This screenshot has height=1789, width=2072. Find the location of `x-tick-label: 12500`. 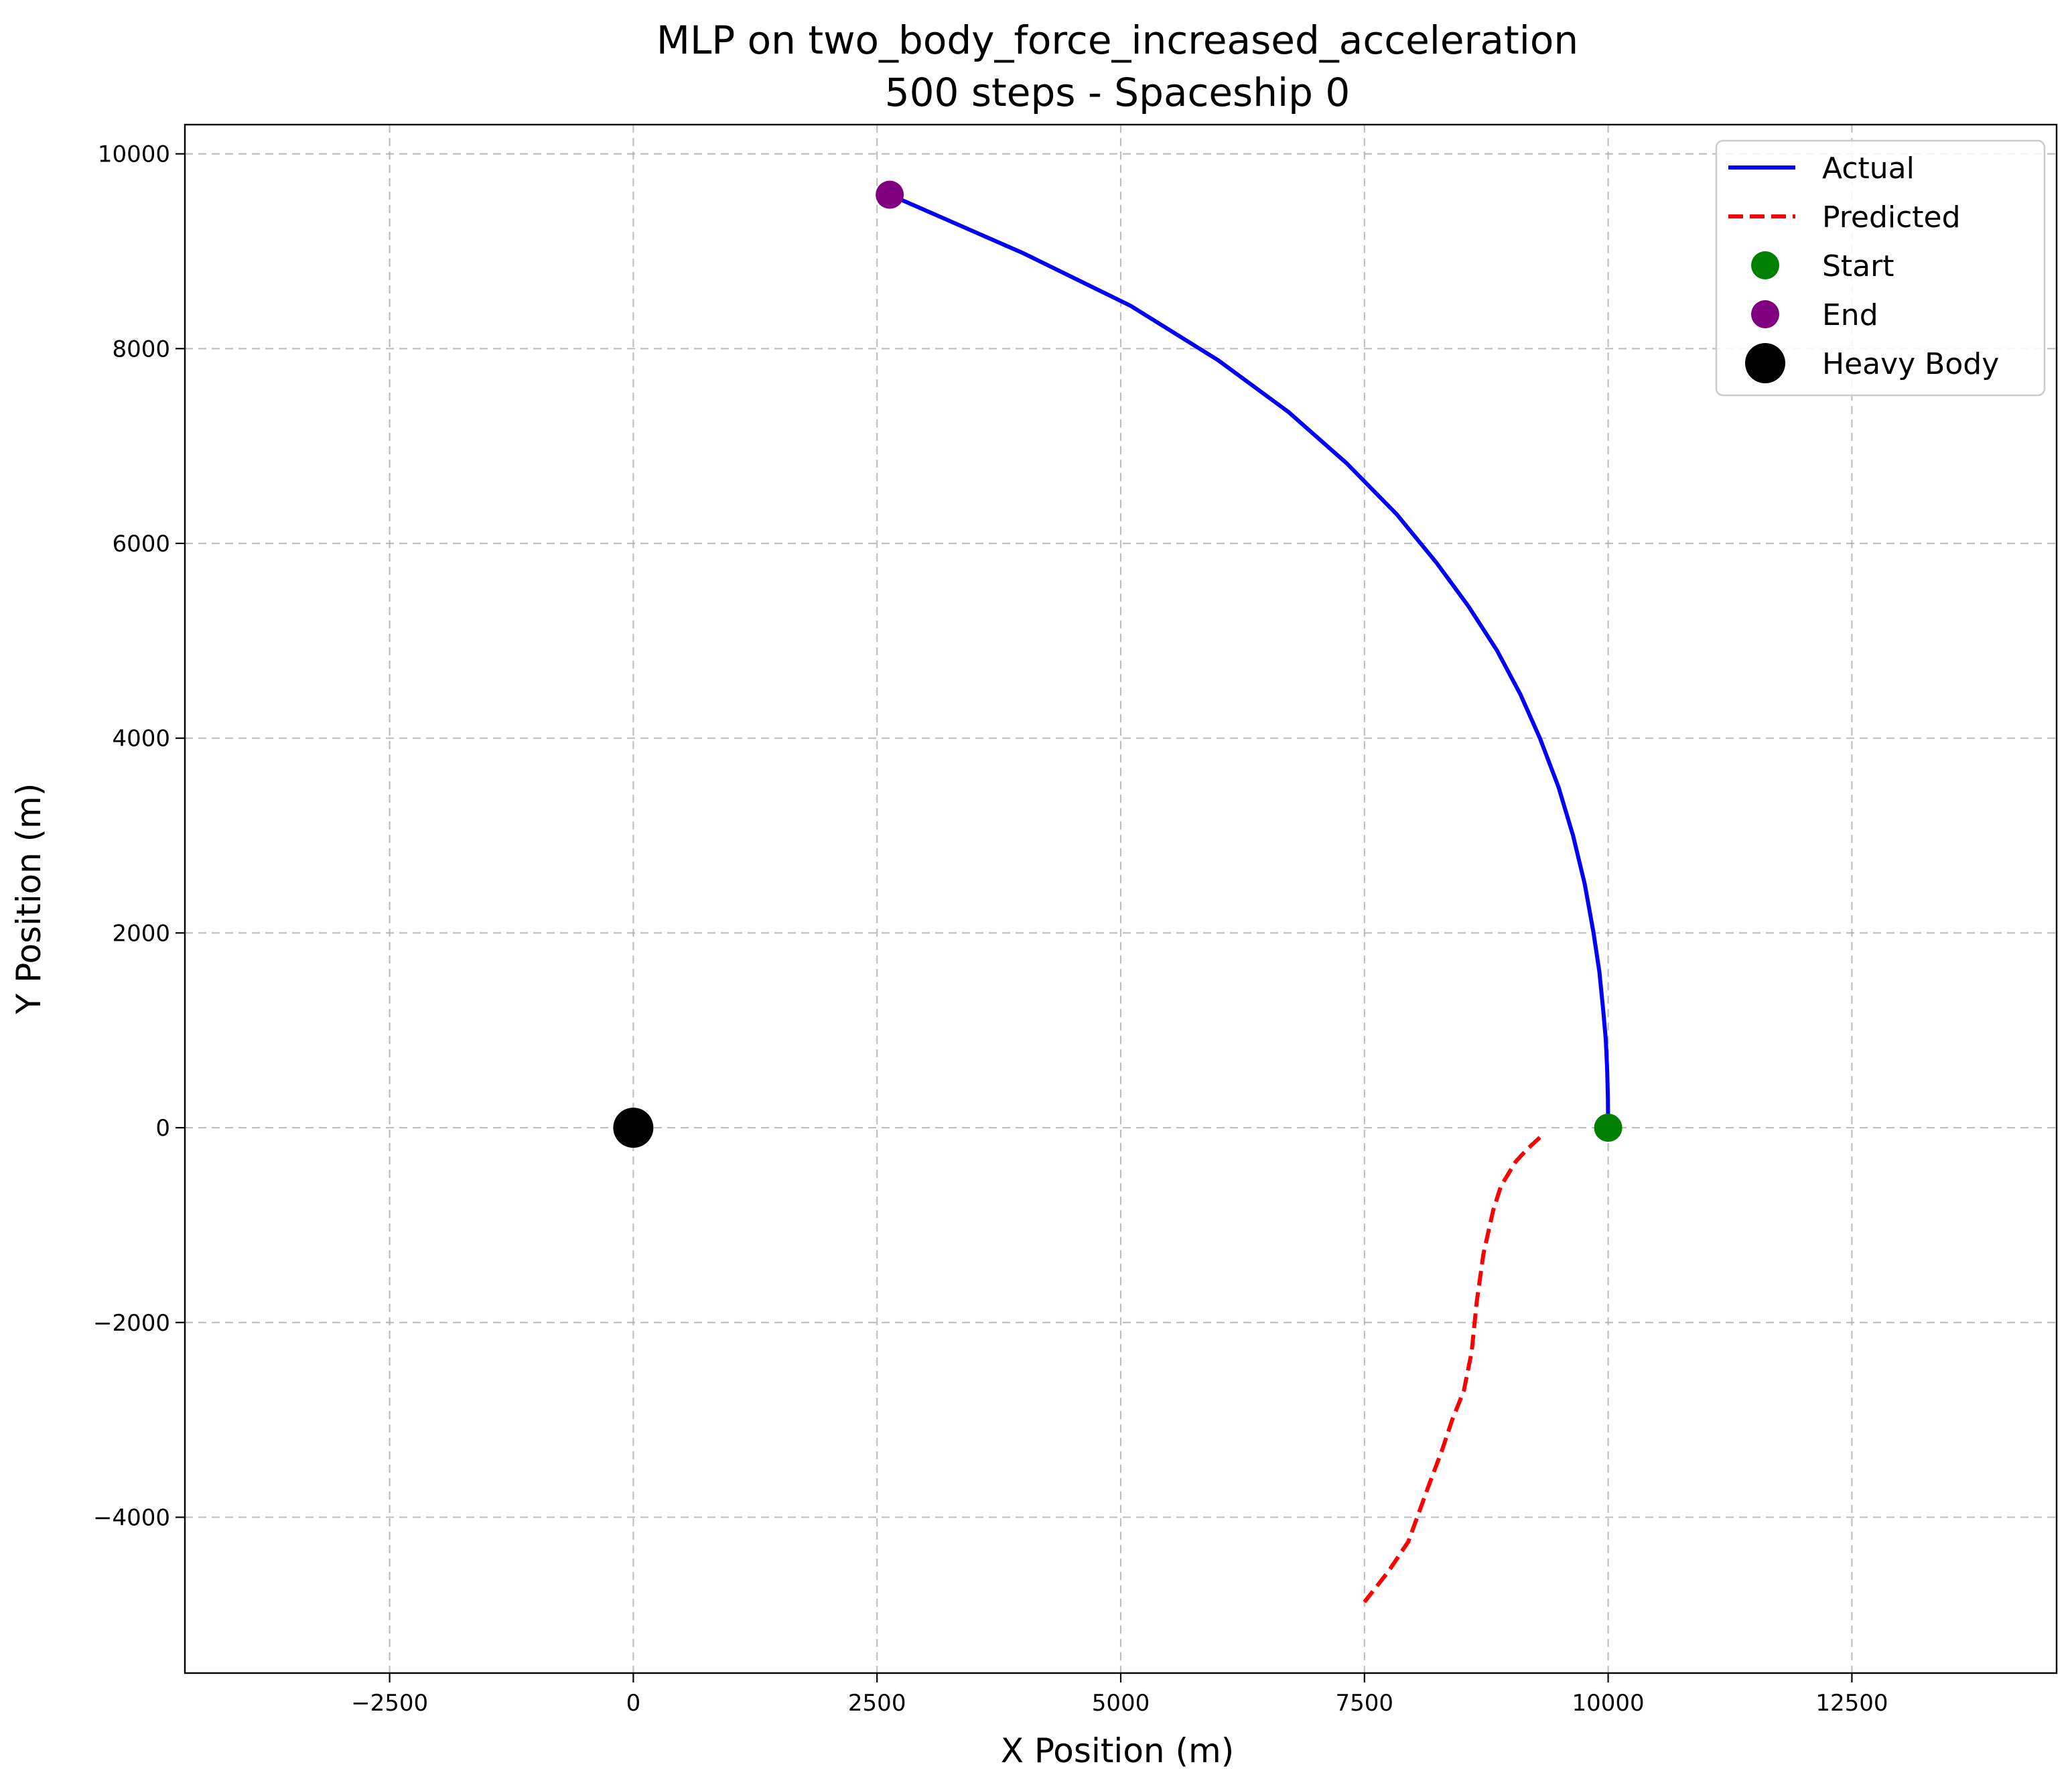

x-tick-label: 12500 is located at coordinates (1851, 1703).